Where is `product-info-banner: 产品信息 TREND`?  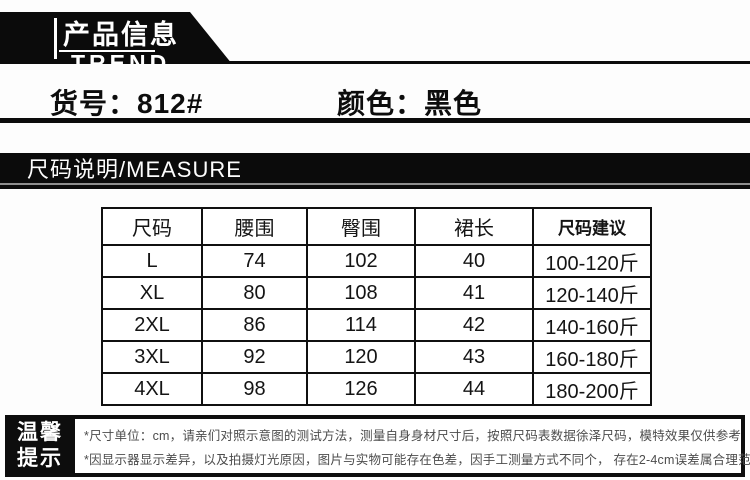
product-info-banner: 产品信息 TREND is located at coordinates (116, 38).